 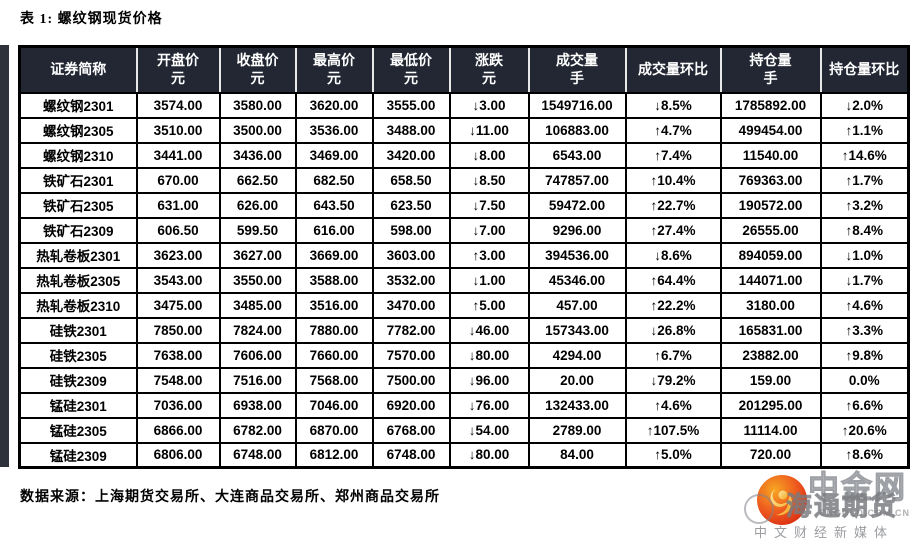 I want to click on cell-close: 3436.00, so click(x=257, y=155).